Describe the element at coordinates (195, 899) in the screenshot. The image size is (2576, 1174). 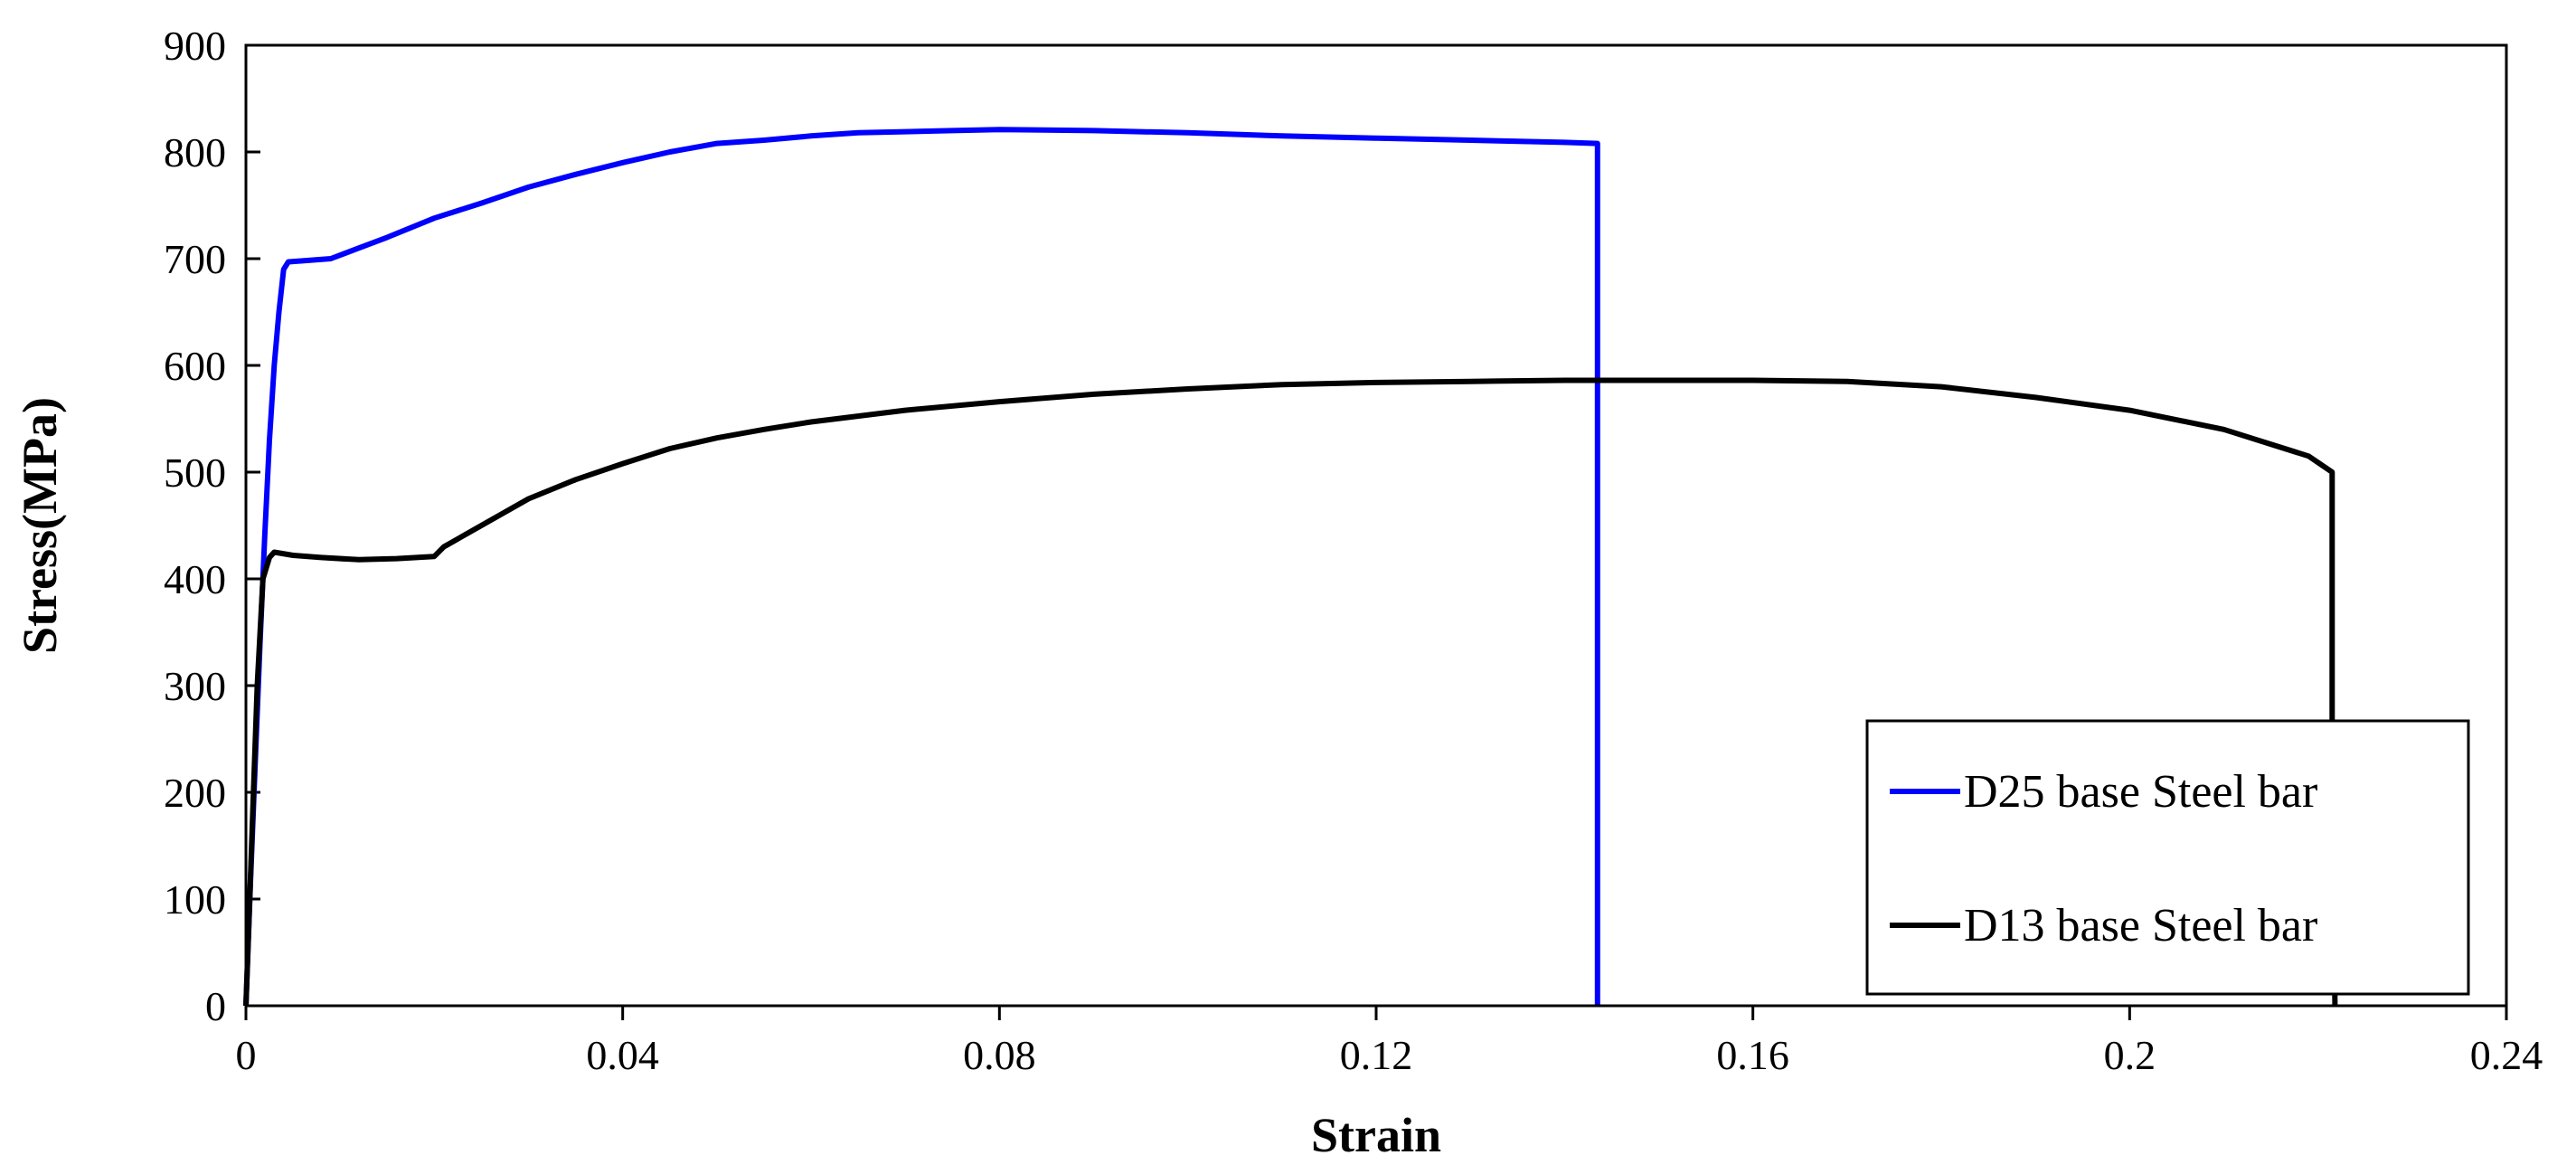
I see `y-tick-label: 100` at that location.